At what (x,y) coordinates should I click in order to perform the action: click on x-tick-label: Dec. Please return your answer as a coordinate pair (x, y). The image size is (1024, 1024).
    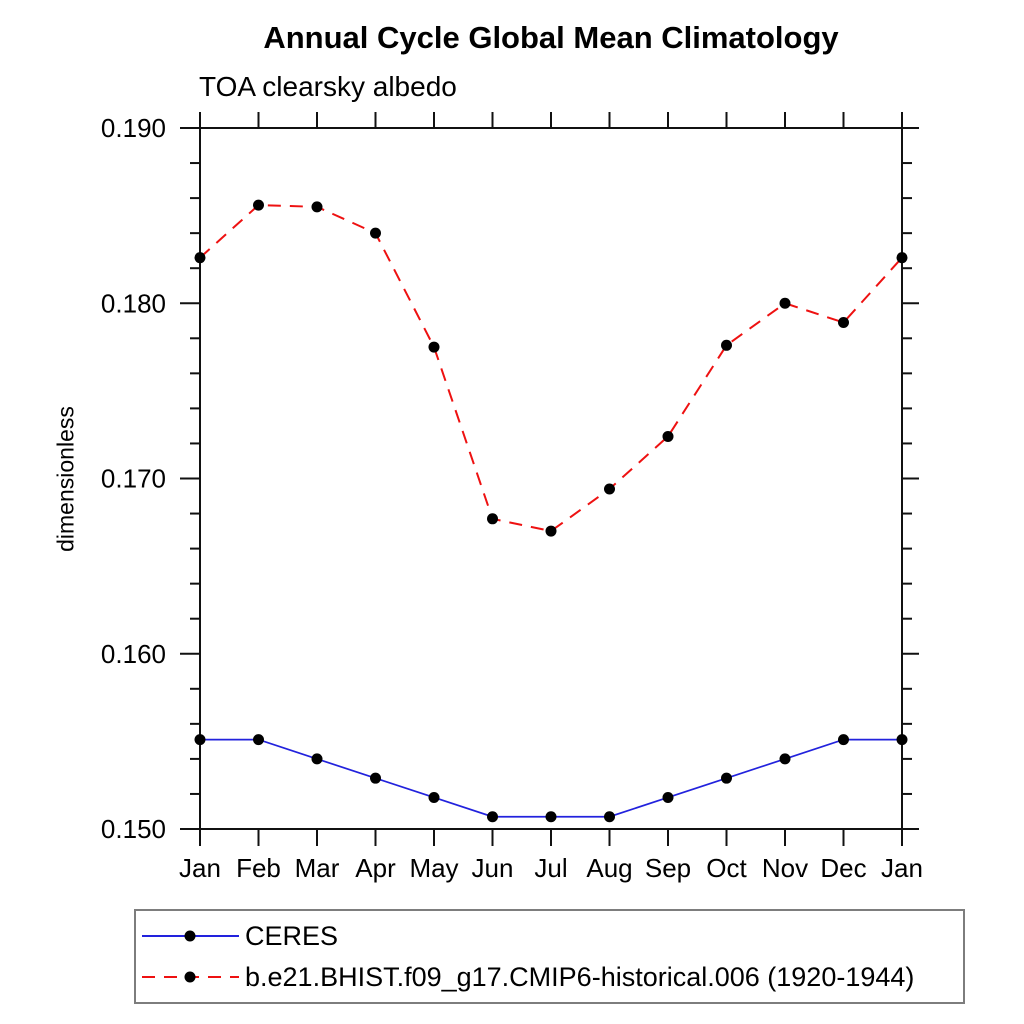
    Looking at the image, I should click on (843, 868).